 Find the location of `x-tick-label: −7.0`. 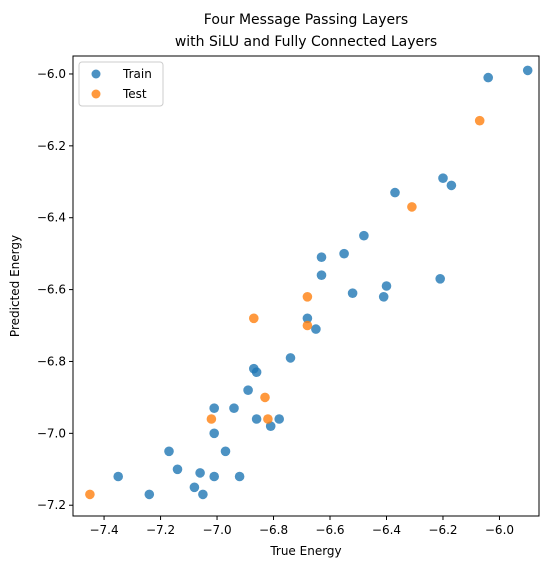

x-tick-label: −7.0 is located at coordinates (216, 530).